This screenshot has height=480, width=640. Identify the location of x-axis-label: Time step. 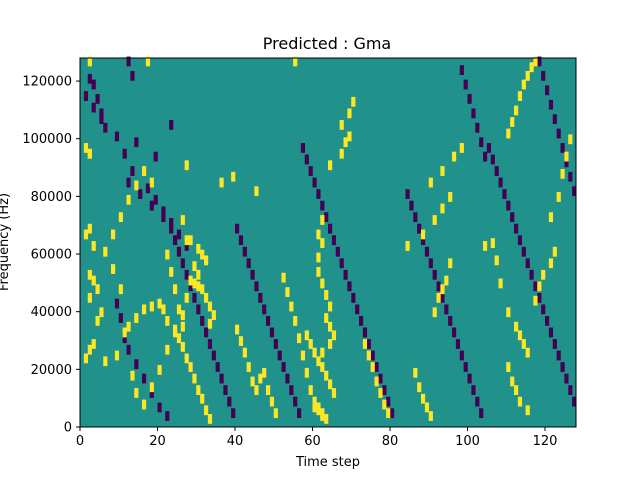
(327, 462).